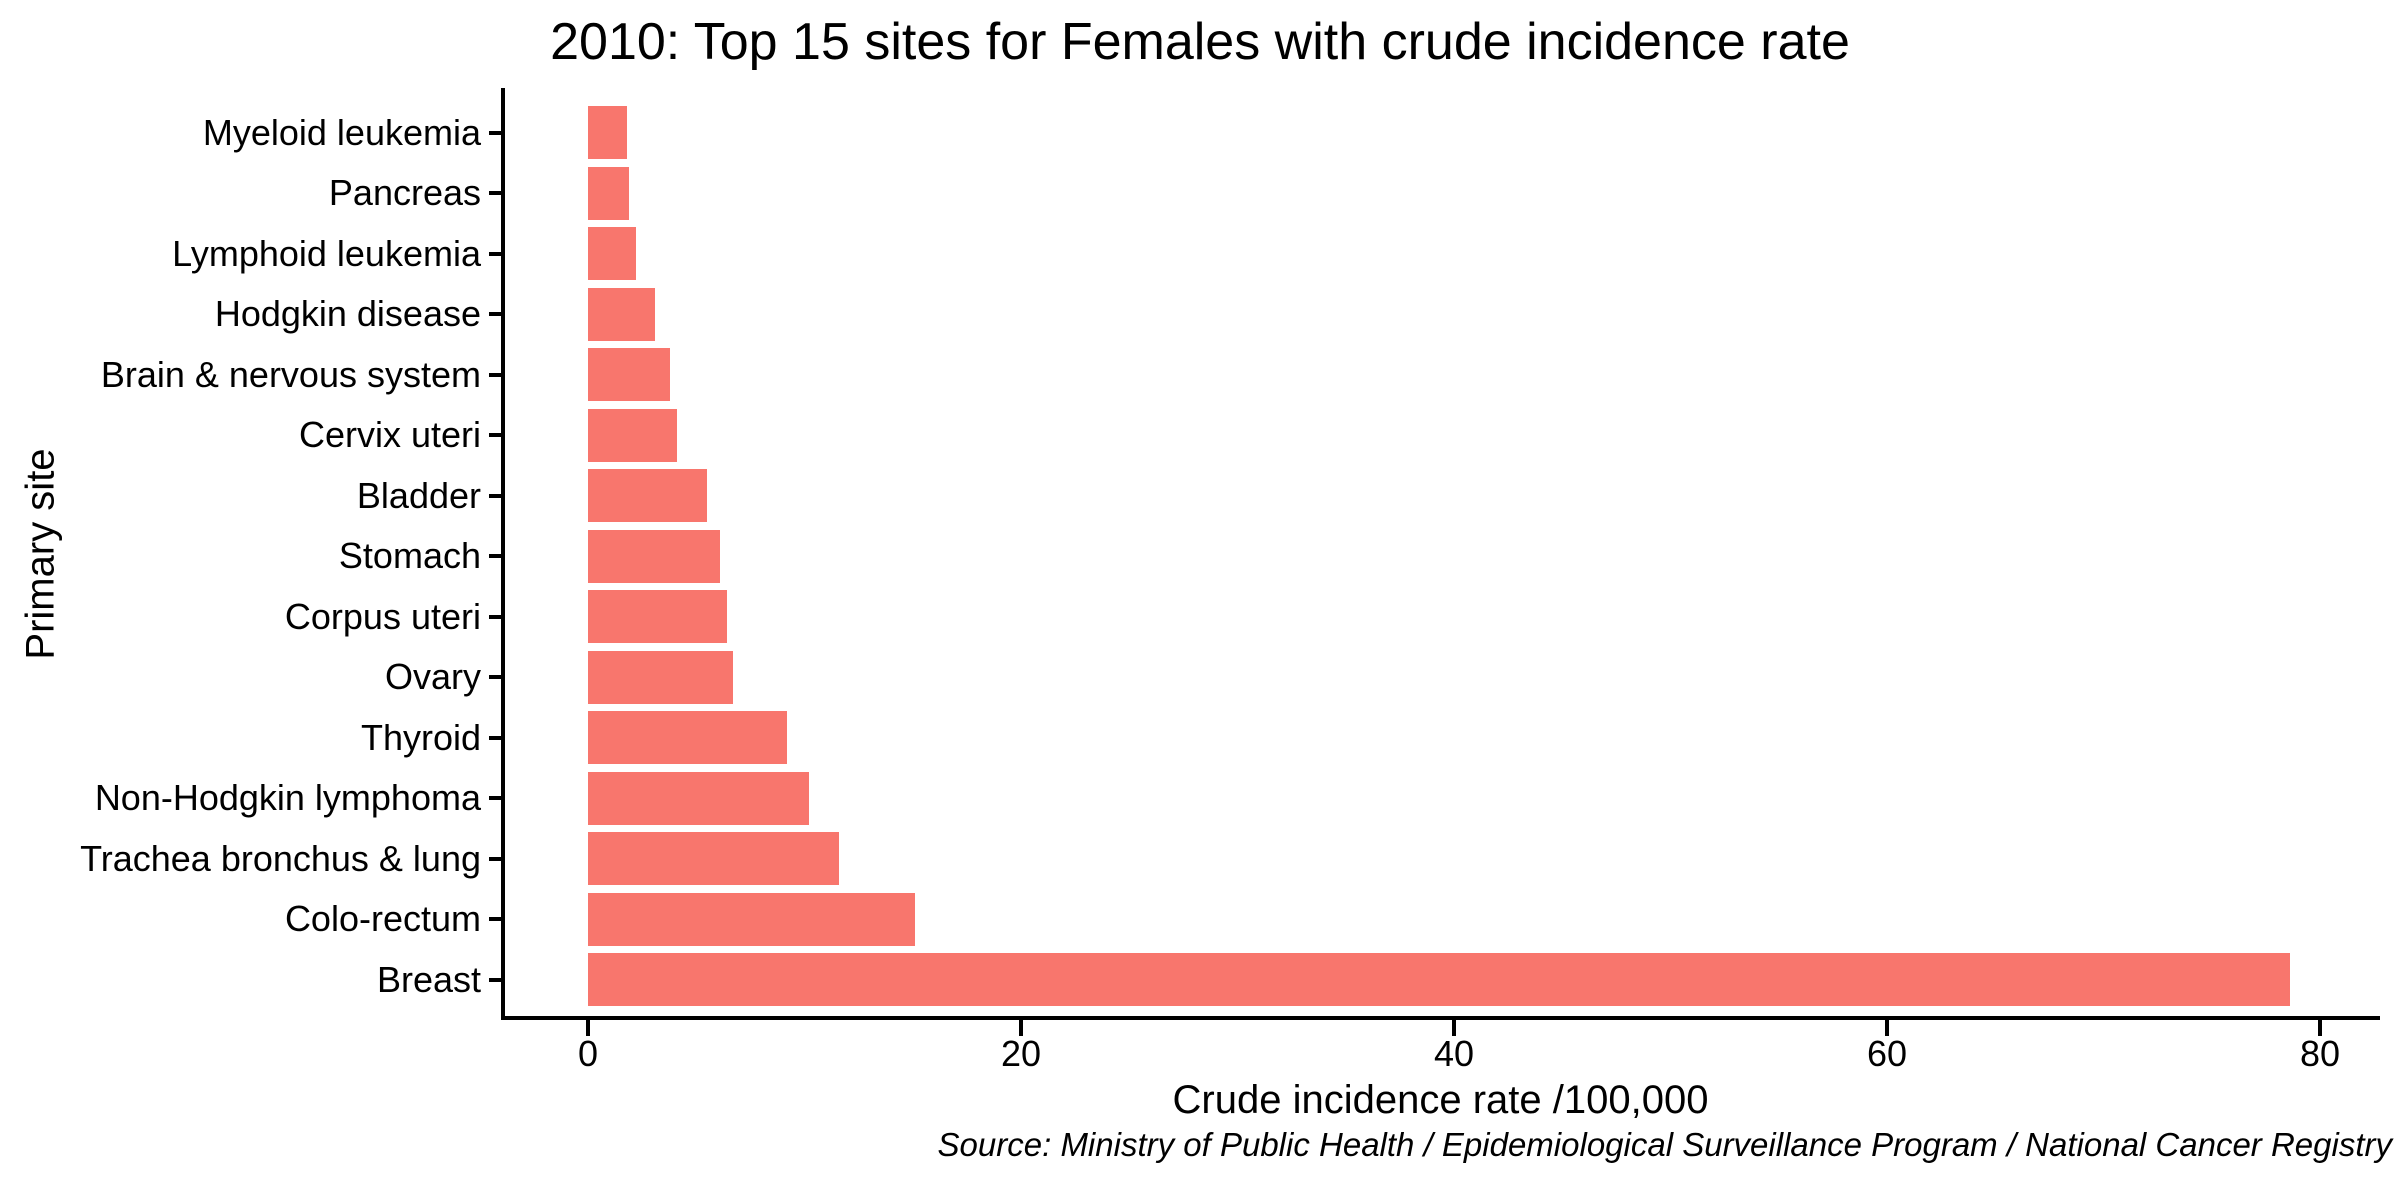 This screenshot has width=2400, height=1200. Describe the element at coordinates (420, 737) in the screenshot. I see `category-label-thyroid: Thyroid` at that location.